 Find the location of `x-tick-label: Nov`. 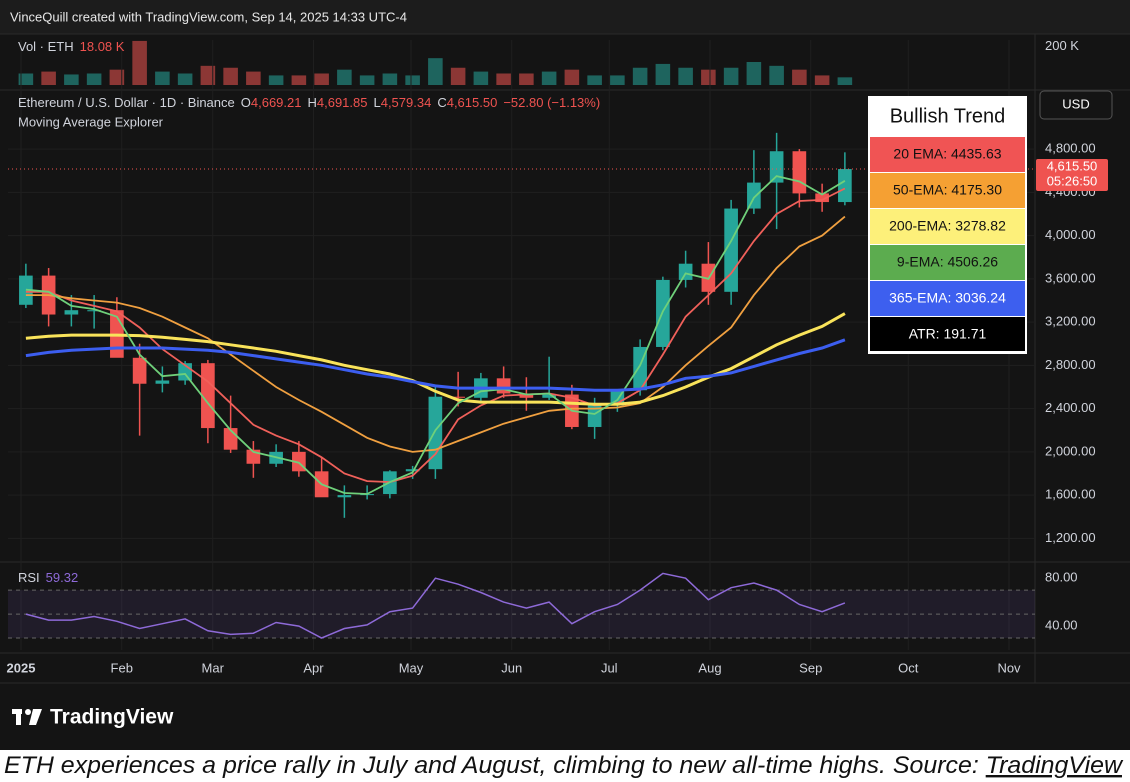

x-tick-label: Nov is located at coordinates (1009, 667).